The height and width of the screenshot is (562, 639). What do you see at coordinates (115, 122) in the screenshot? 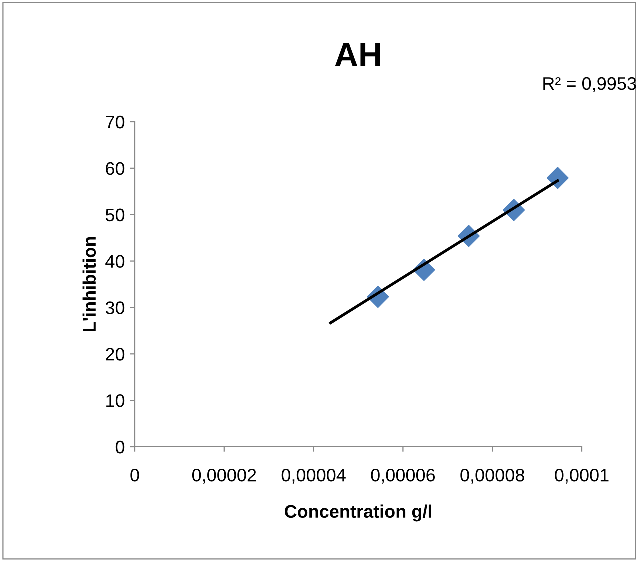
I see `y-tick-label: 70` at bounding box center [115, 122].